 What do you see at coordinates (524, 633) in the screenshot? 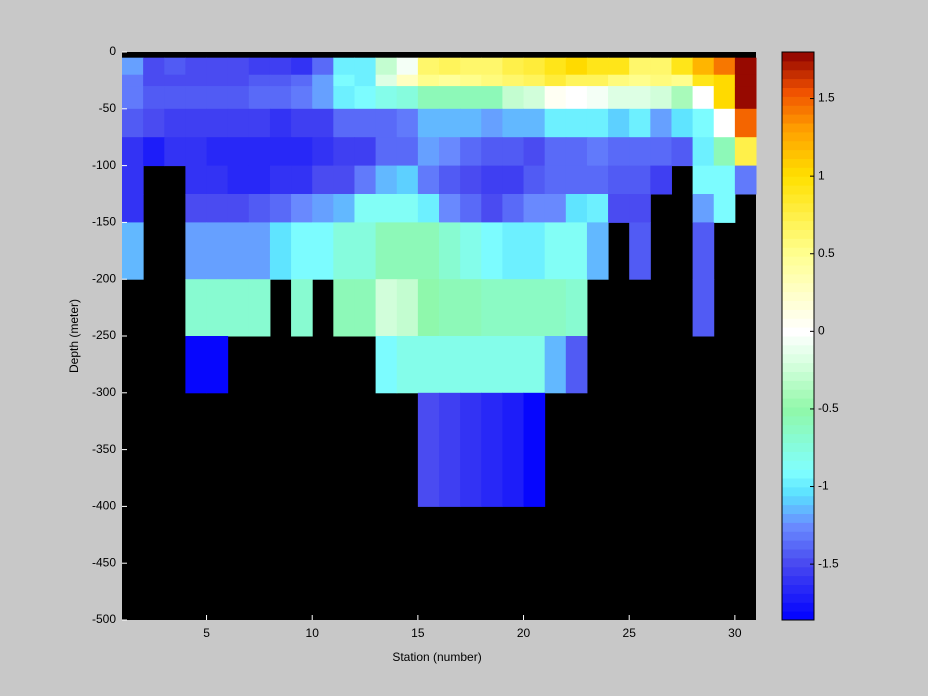
I see `x-tick-label: 20` at bounding box center [524, 633].